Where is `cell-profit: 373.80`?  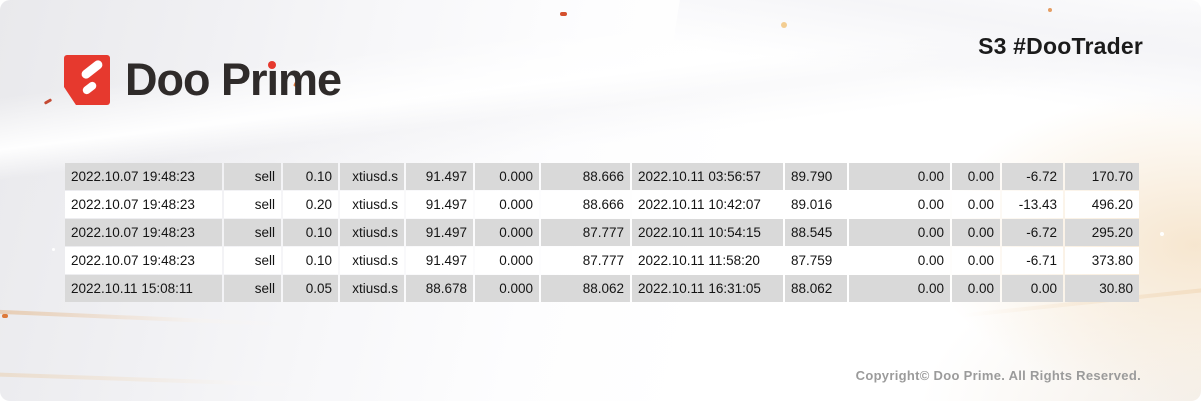
cell-profit: 373.80 is located at coordinates (1102, 260).